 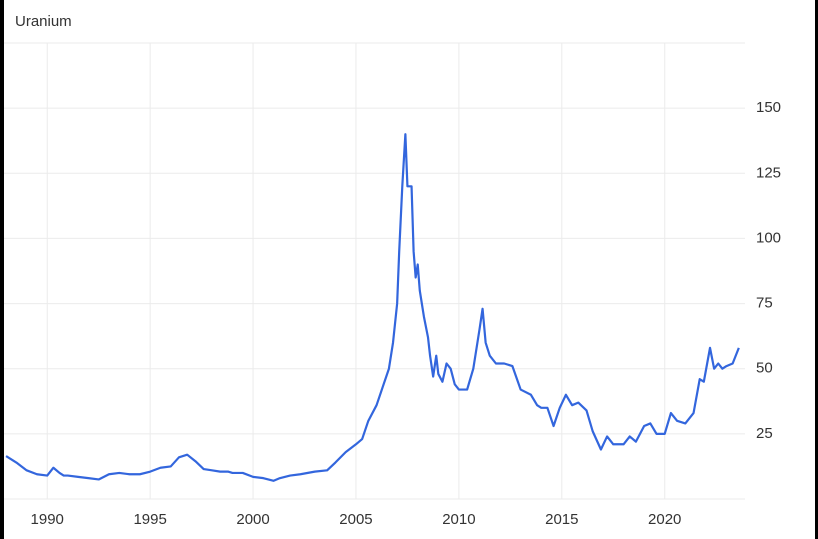 What do you see at coordinates (768, 237) in the screenshot?
I see `y-tick-label: 100` at bounding box center [768, 237].